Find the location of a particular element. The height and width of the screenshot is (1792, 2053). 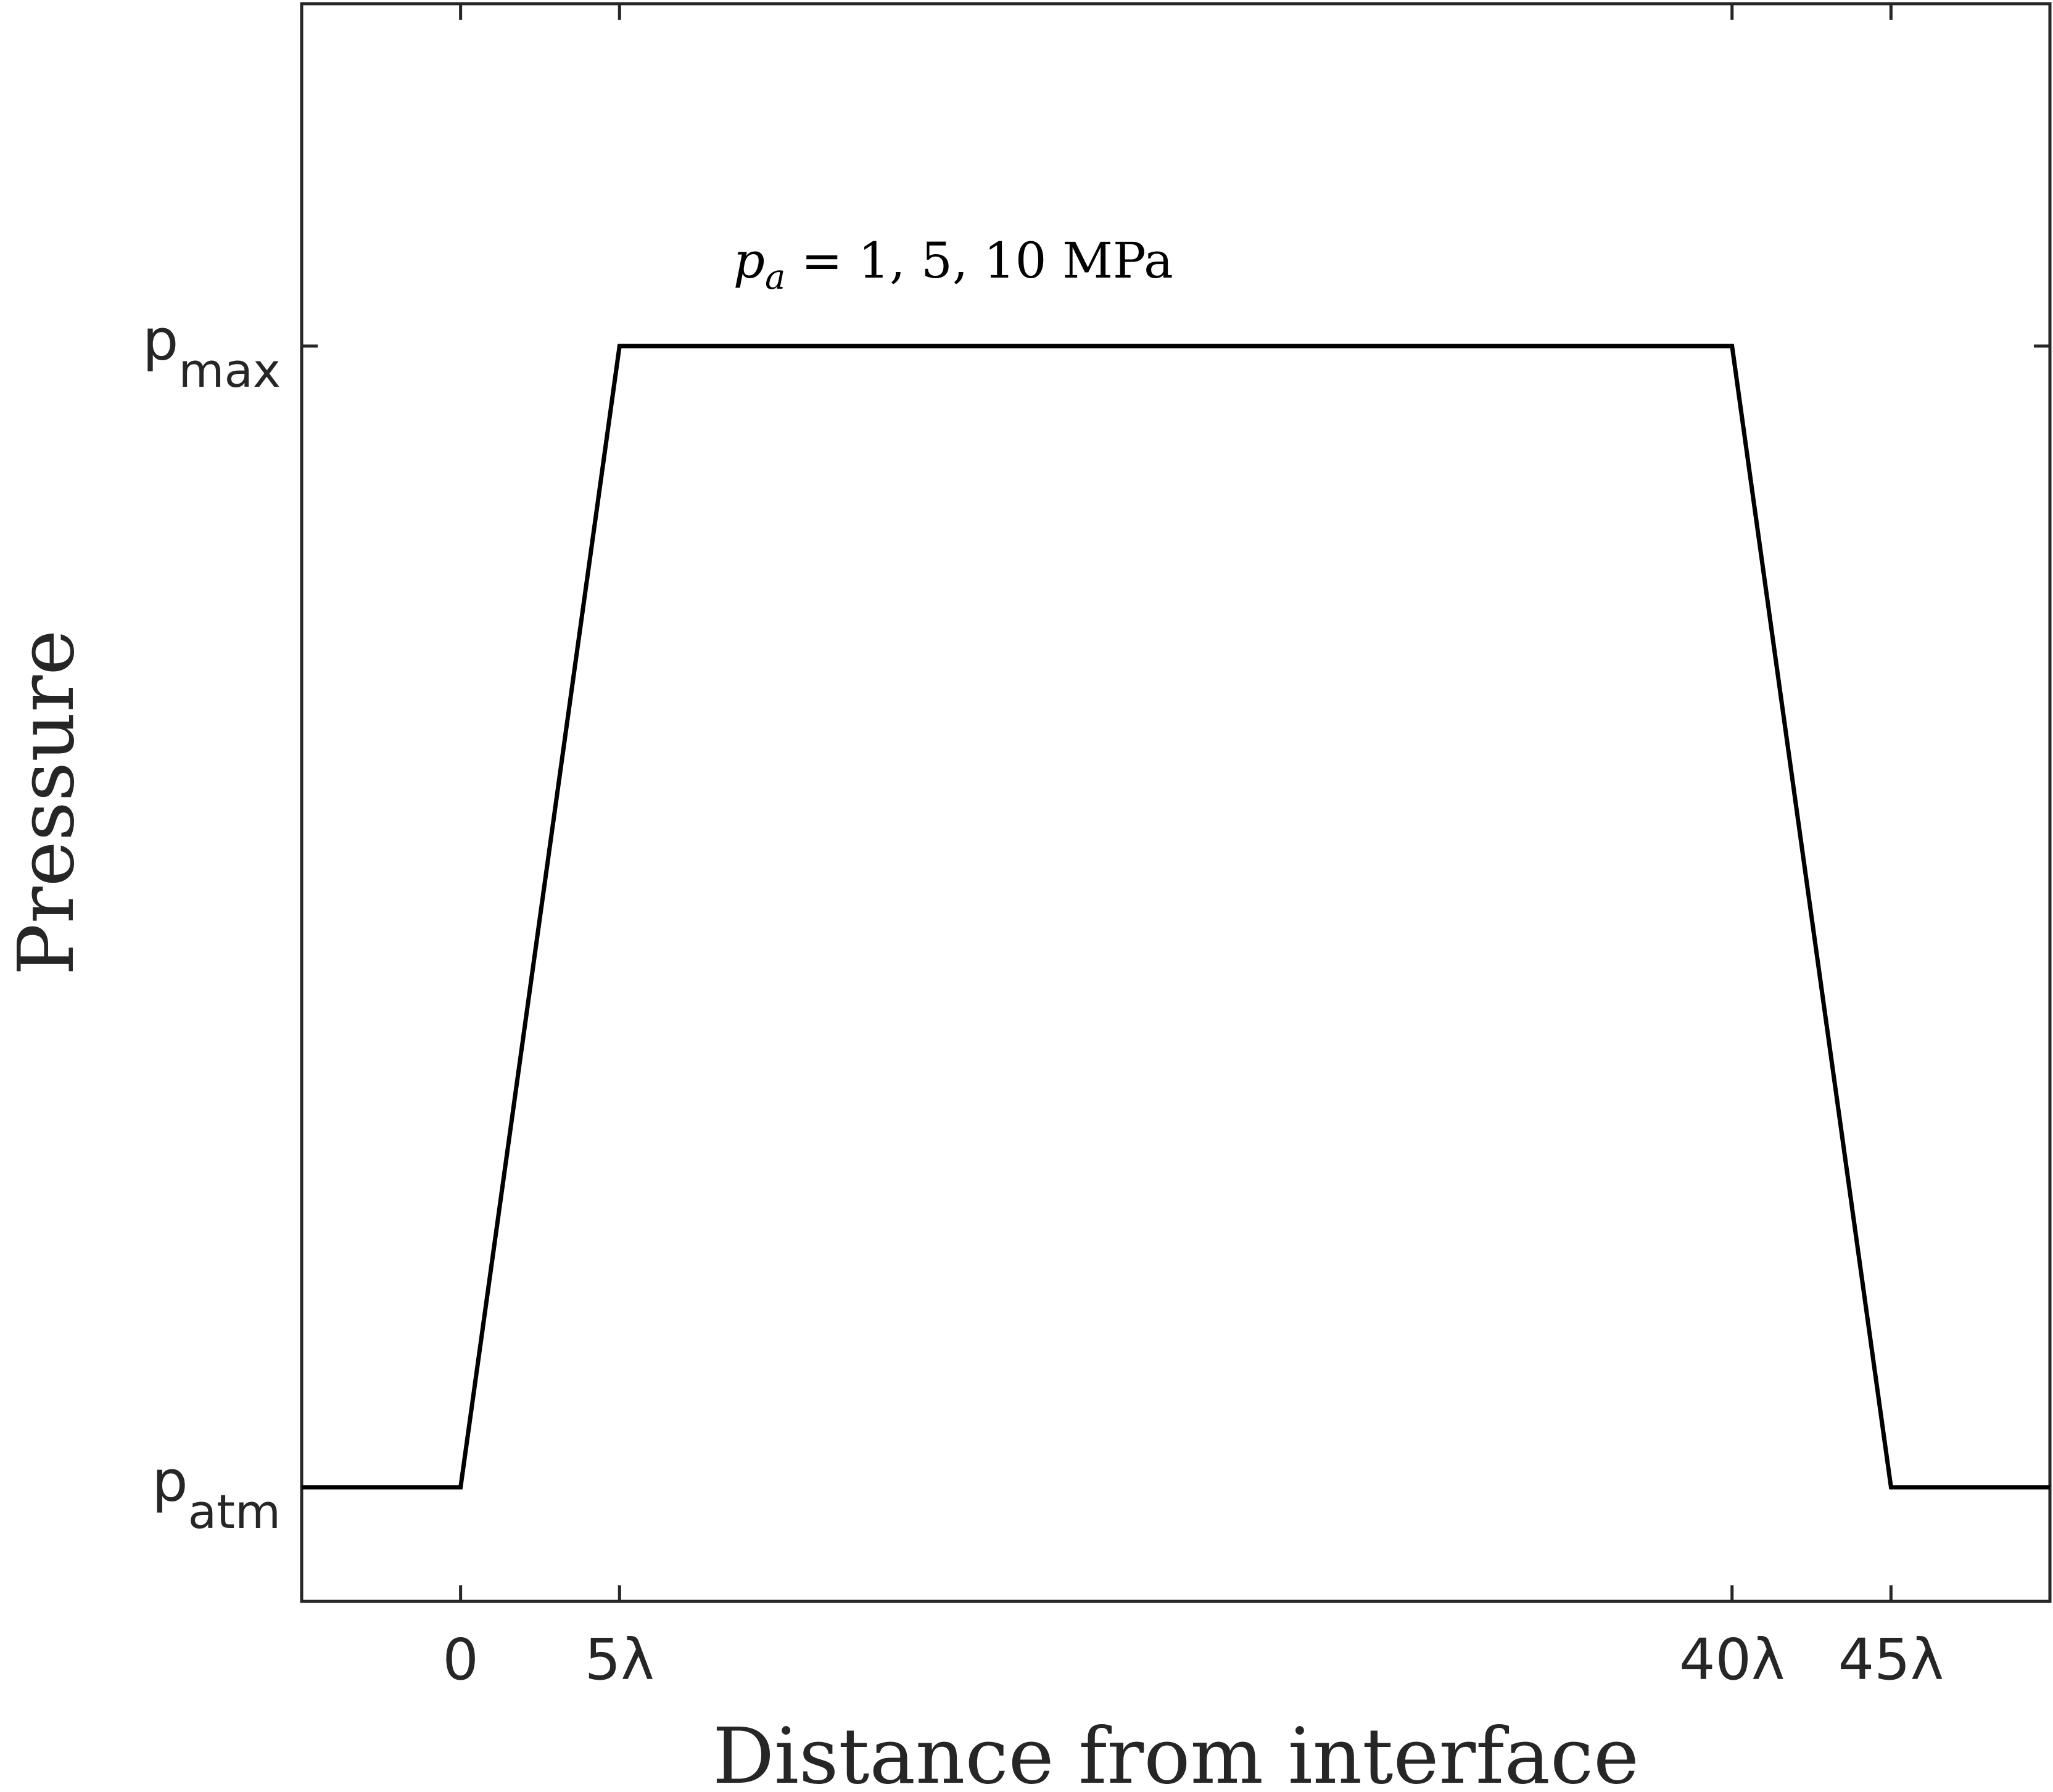

annotation-subscript: a is located at coordinates (775, 277).